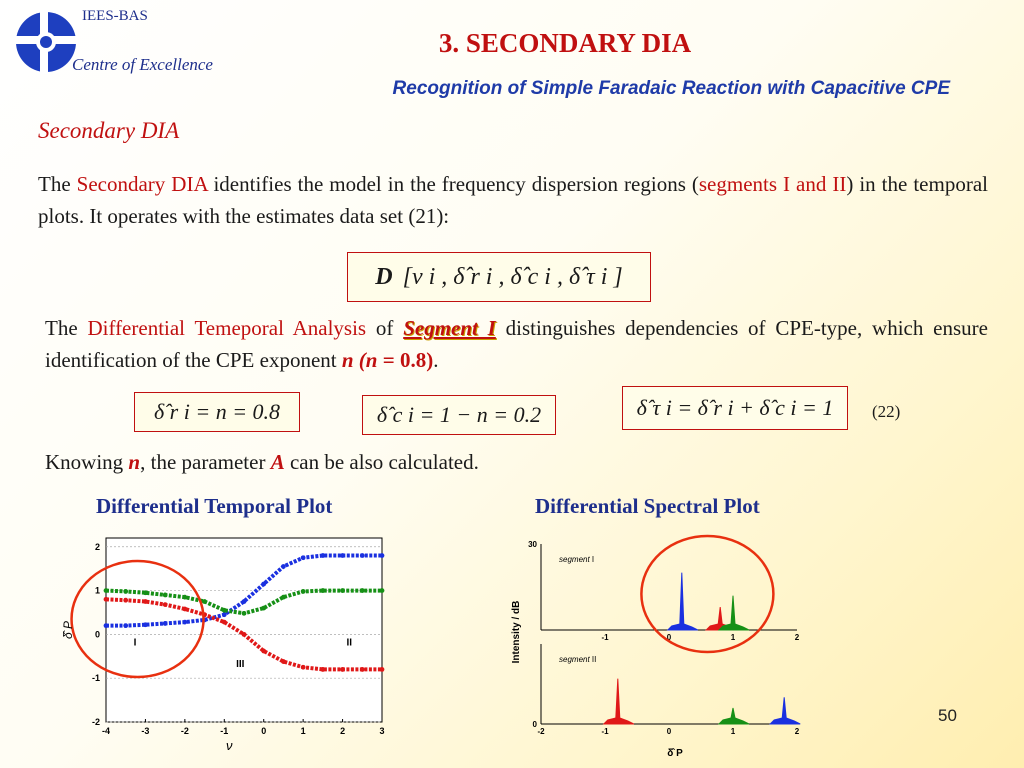  I want to click on spectral-panel-label: segment I, so click(576, 559).